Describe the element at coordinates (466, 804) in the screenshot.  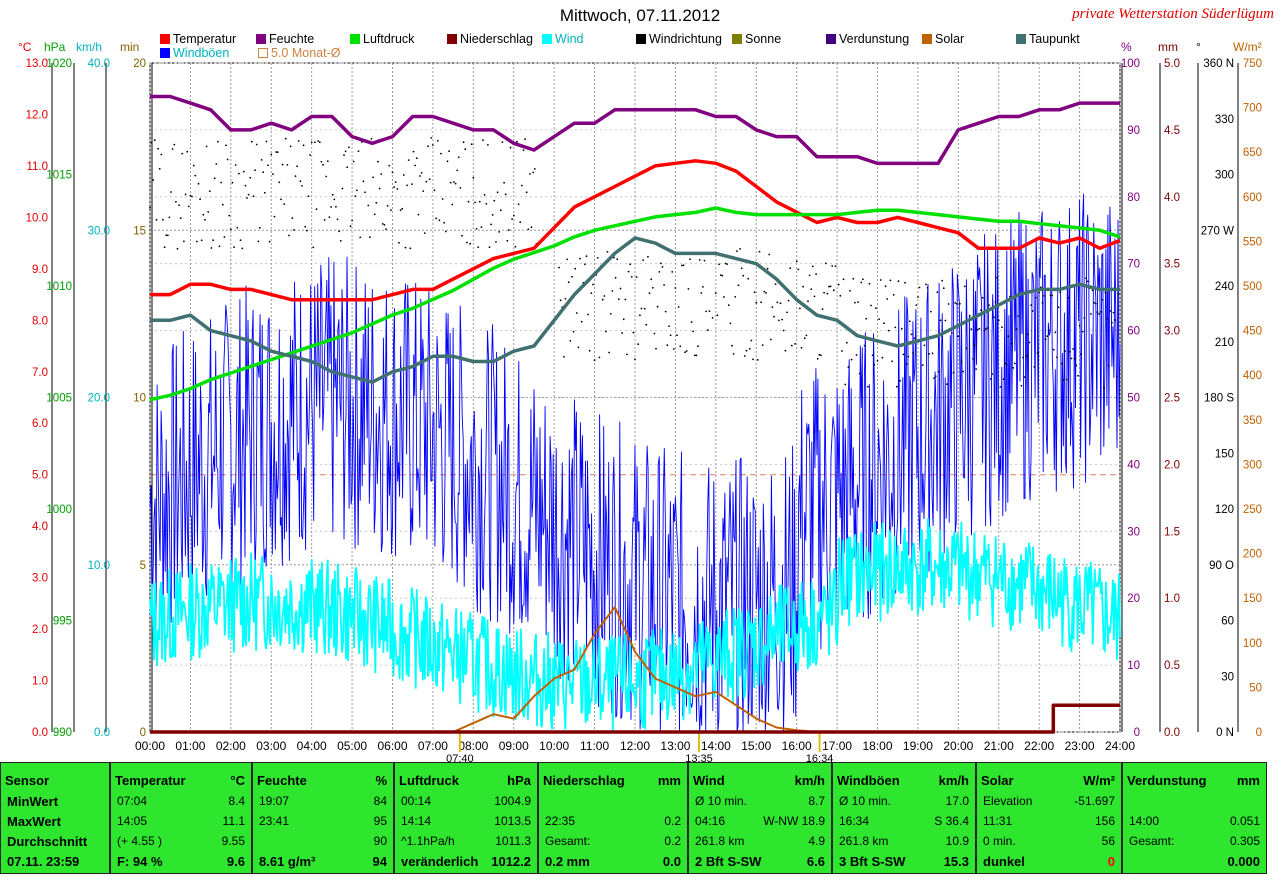
I see `stats-row: 00:14 1004.9` at that location.